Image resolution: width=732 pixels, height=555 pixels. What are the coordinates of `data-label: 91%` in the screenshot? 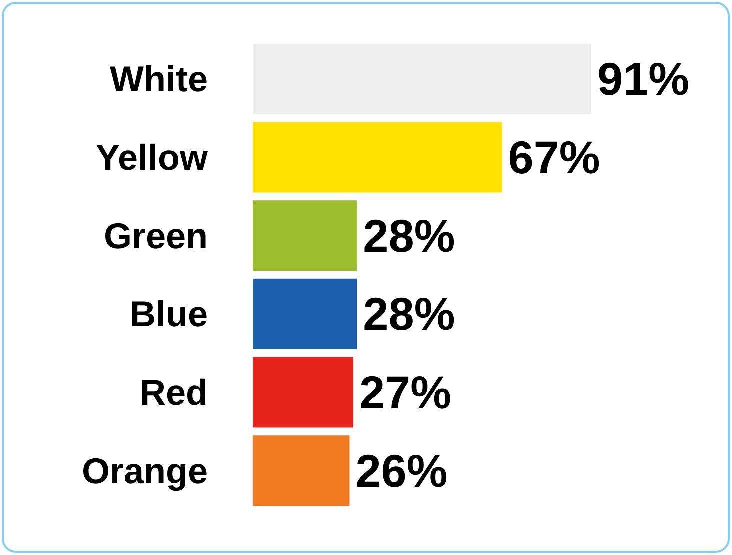 It's located at (644, 79).